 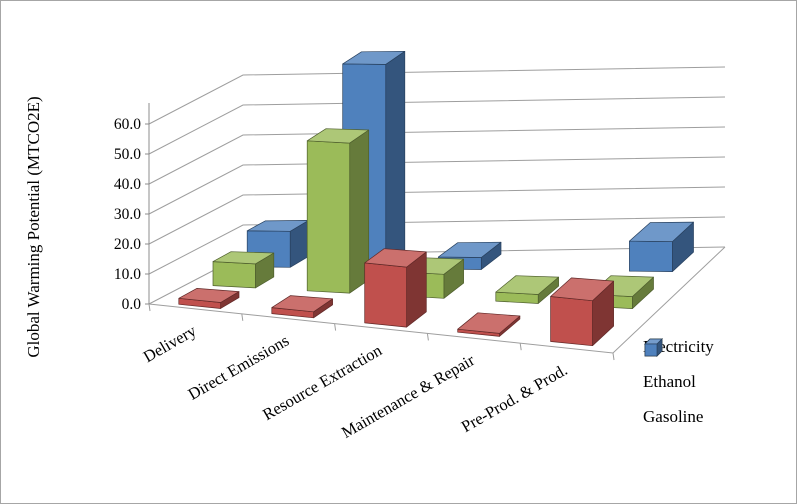 I want to click on bar-ethanol-delivery, so click(x=243, y=270).